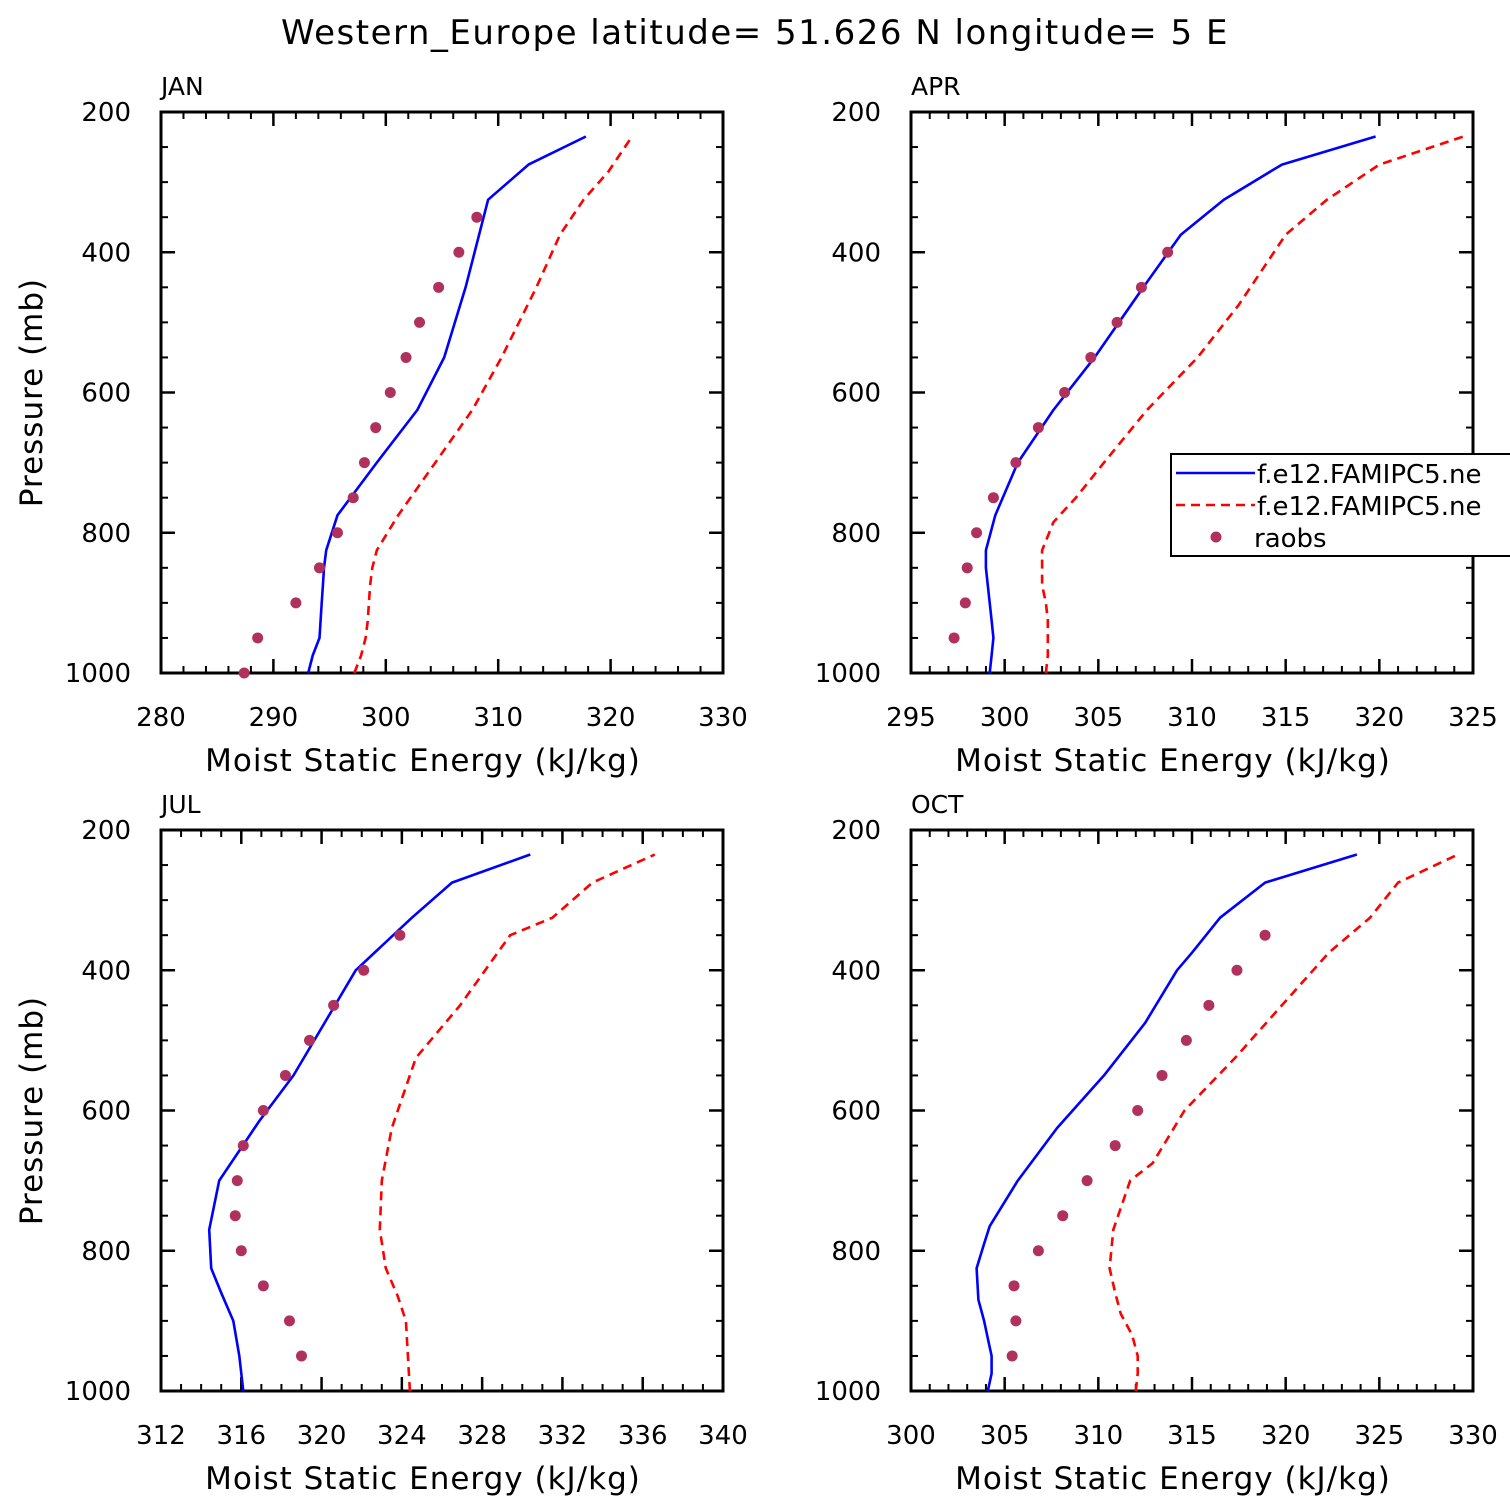  I want to click on x-tick-label: 312, so click(161, 1436).